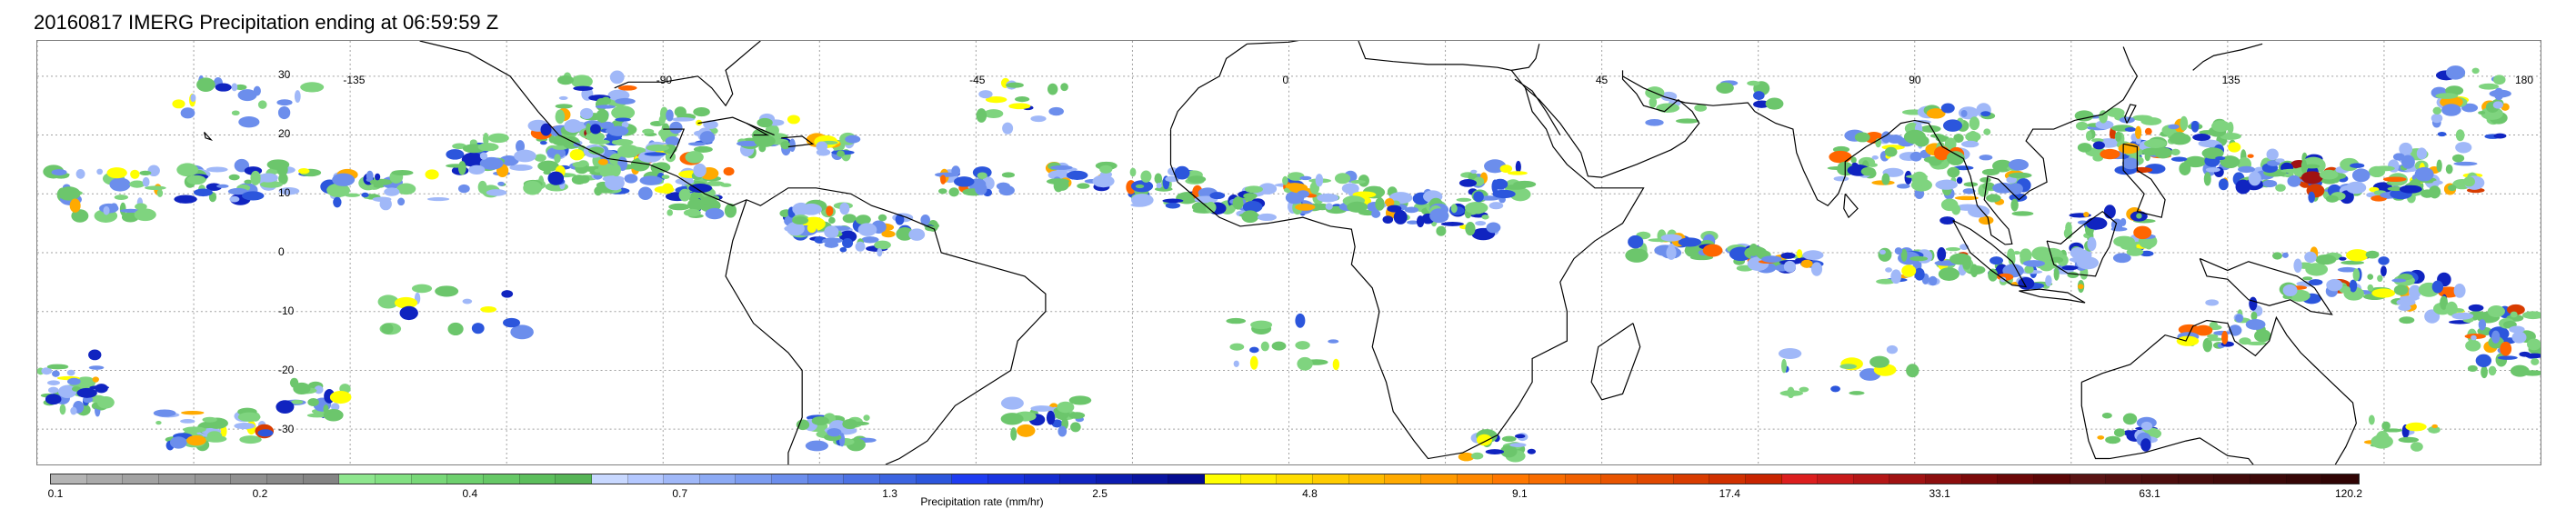  I want to click on latitude-label: 10, so click(284, 192).